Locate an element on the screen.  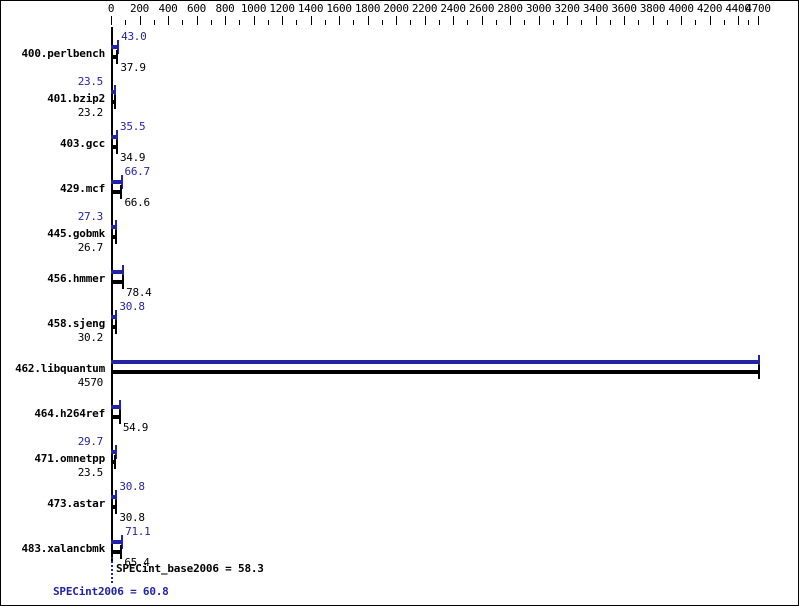
benchmark-row: 400.perlbench 43.0 37.9 is located at coordinates (399, 53).